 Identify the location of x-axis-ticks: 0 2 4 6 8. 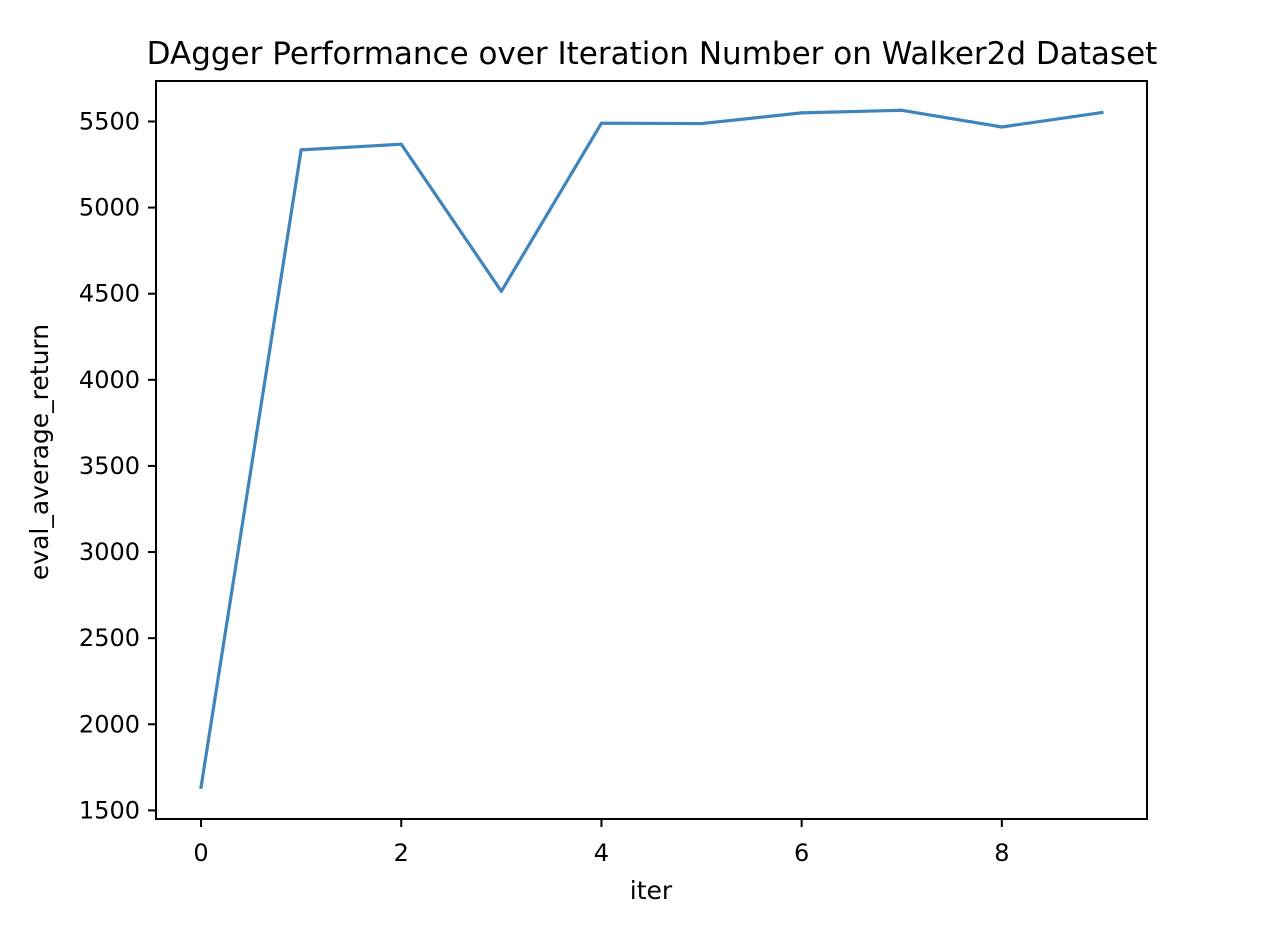
(601, 843).